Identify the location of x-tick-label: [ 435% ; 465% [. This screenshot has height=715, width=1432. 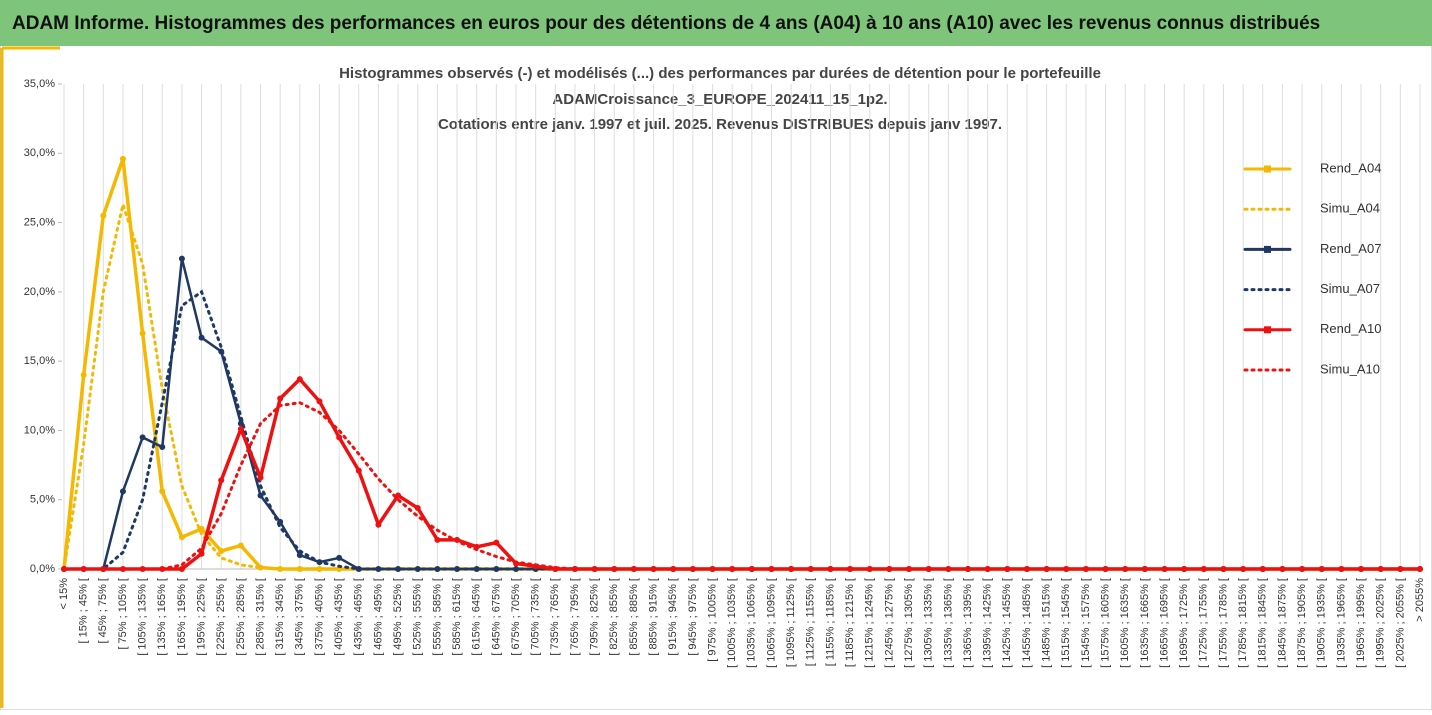
(359, 617).